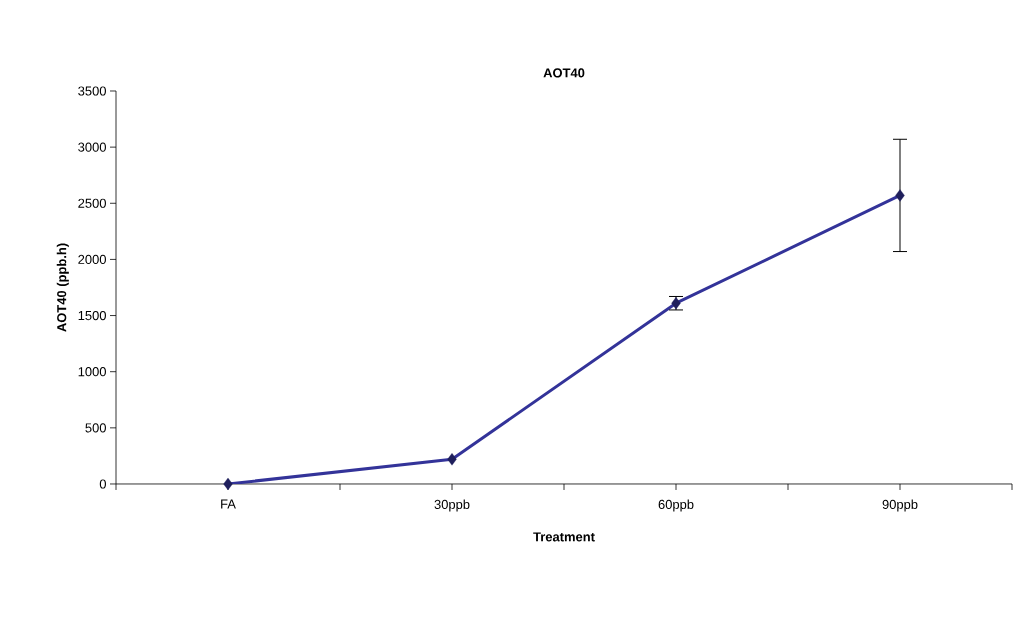 The image size is (1036, 617). Describe the element at coordinates (564, 537) in the screenshot. I see `x-axis-title: Treatment` at that location.